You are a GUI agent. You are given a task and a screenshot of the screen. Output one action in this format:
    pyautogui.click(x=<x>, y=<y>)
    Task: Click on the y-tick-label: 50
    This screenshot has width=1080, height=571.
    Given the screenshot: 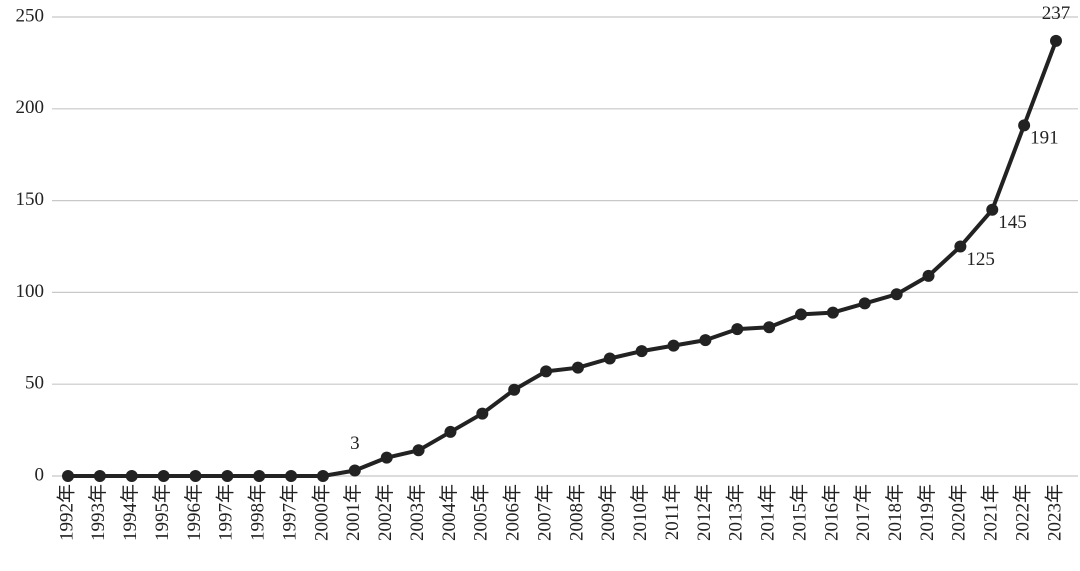 What is the action you would take?
    pyautogui.click(x=34, y=383)
    